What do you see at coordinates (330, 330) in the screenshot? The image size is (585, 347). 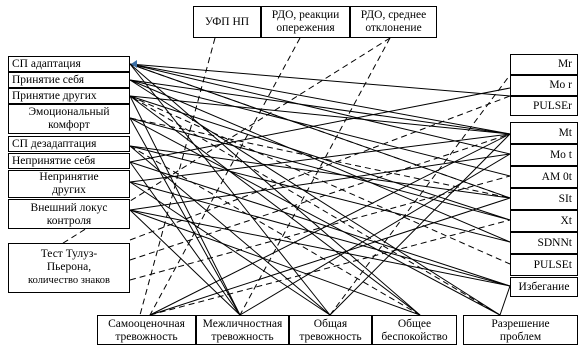 I see `bottom-box-general-anxiety: Общая тревожность` at bounding box center [330, 330].